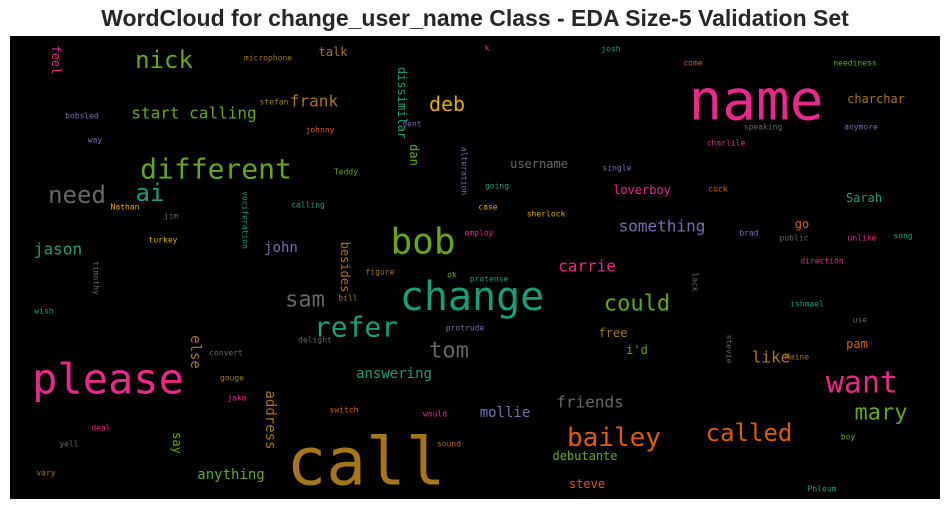 Image resolution: width=950 pixels, height=511 pixels. I want to click on word-charlile: charlile, so click(726, 143).